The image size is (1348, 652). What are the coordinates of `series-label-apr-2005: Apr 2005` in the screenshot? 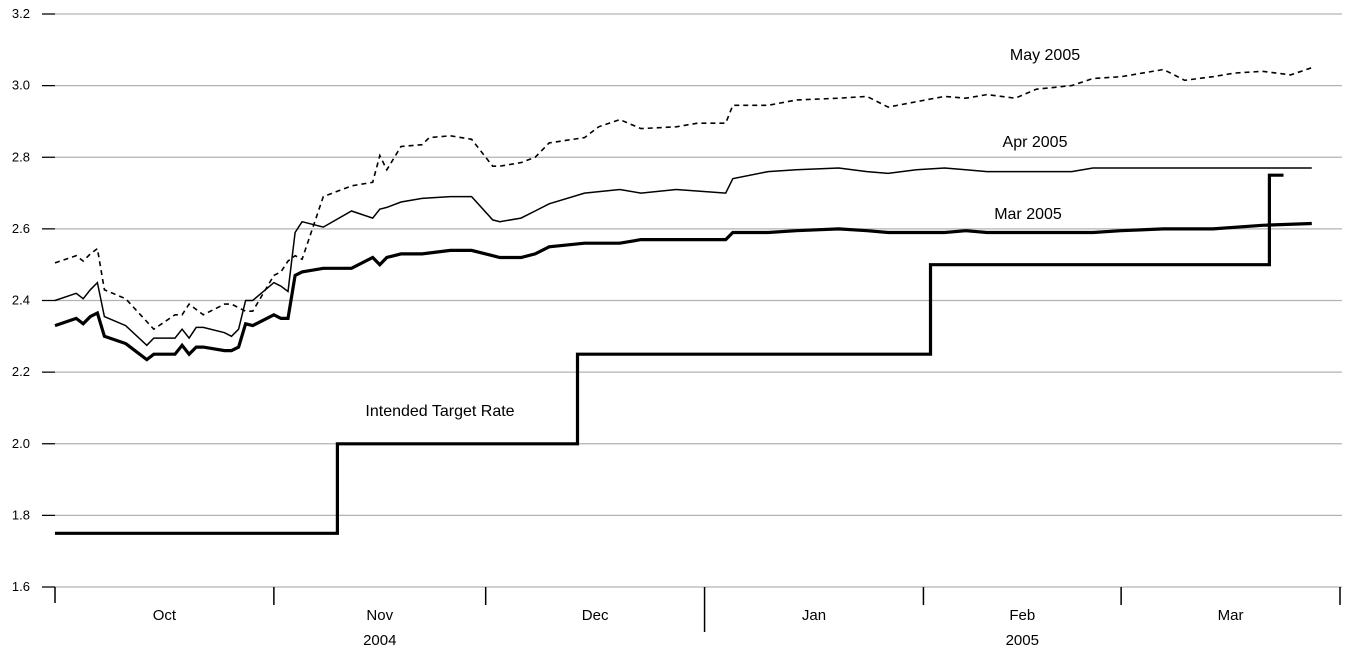 It's located at (1035, 142).